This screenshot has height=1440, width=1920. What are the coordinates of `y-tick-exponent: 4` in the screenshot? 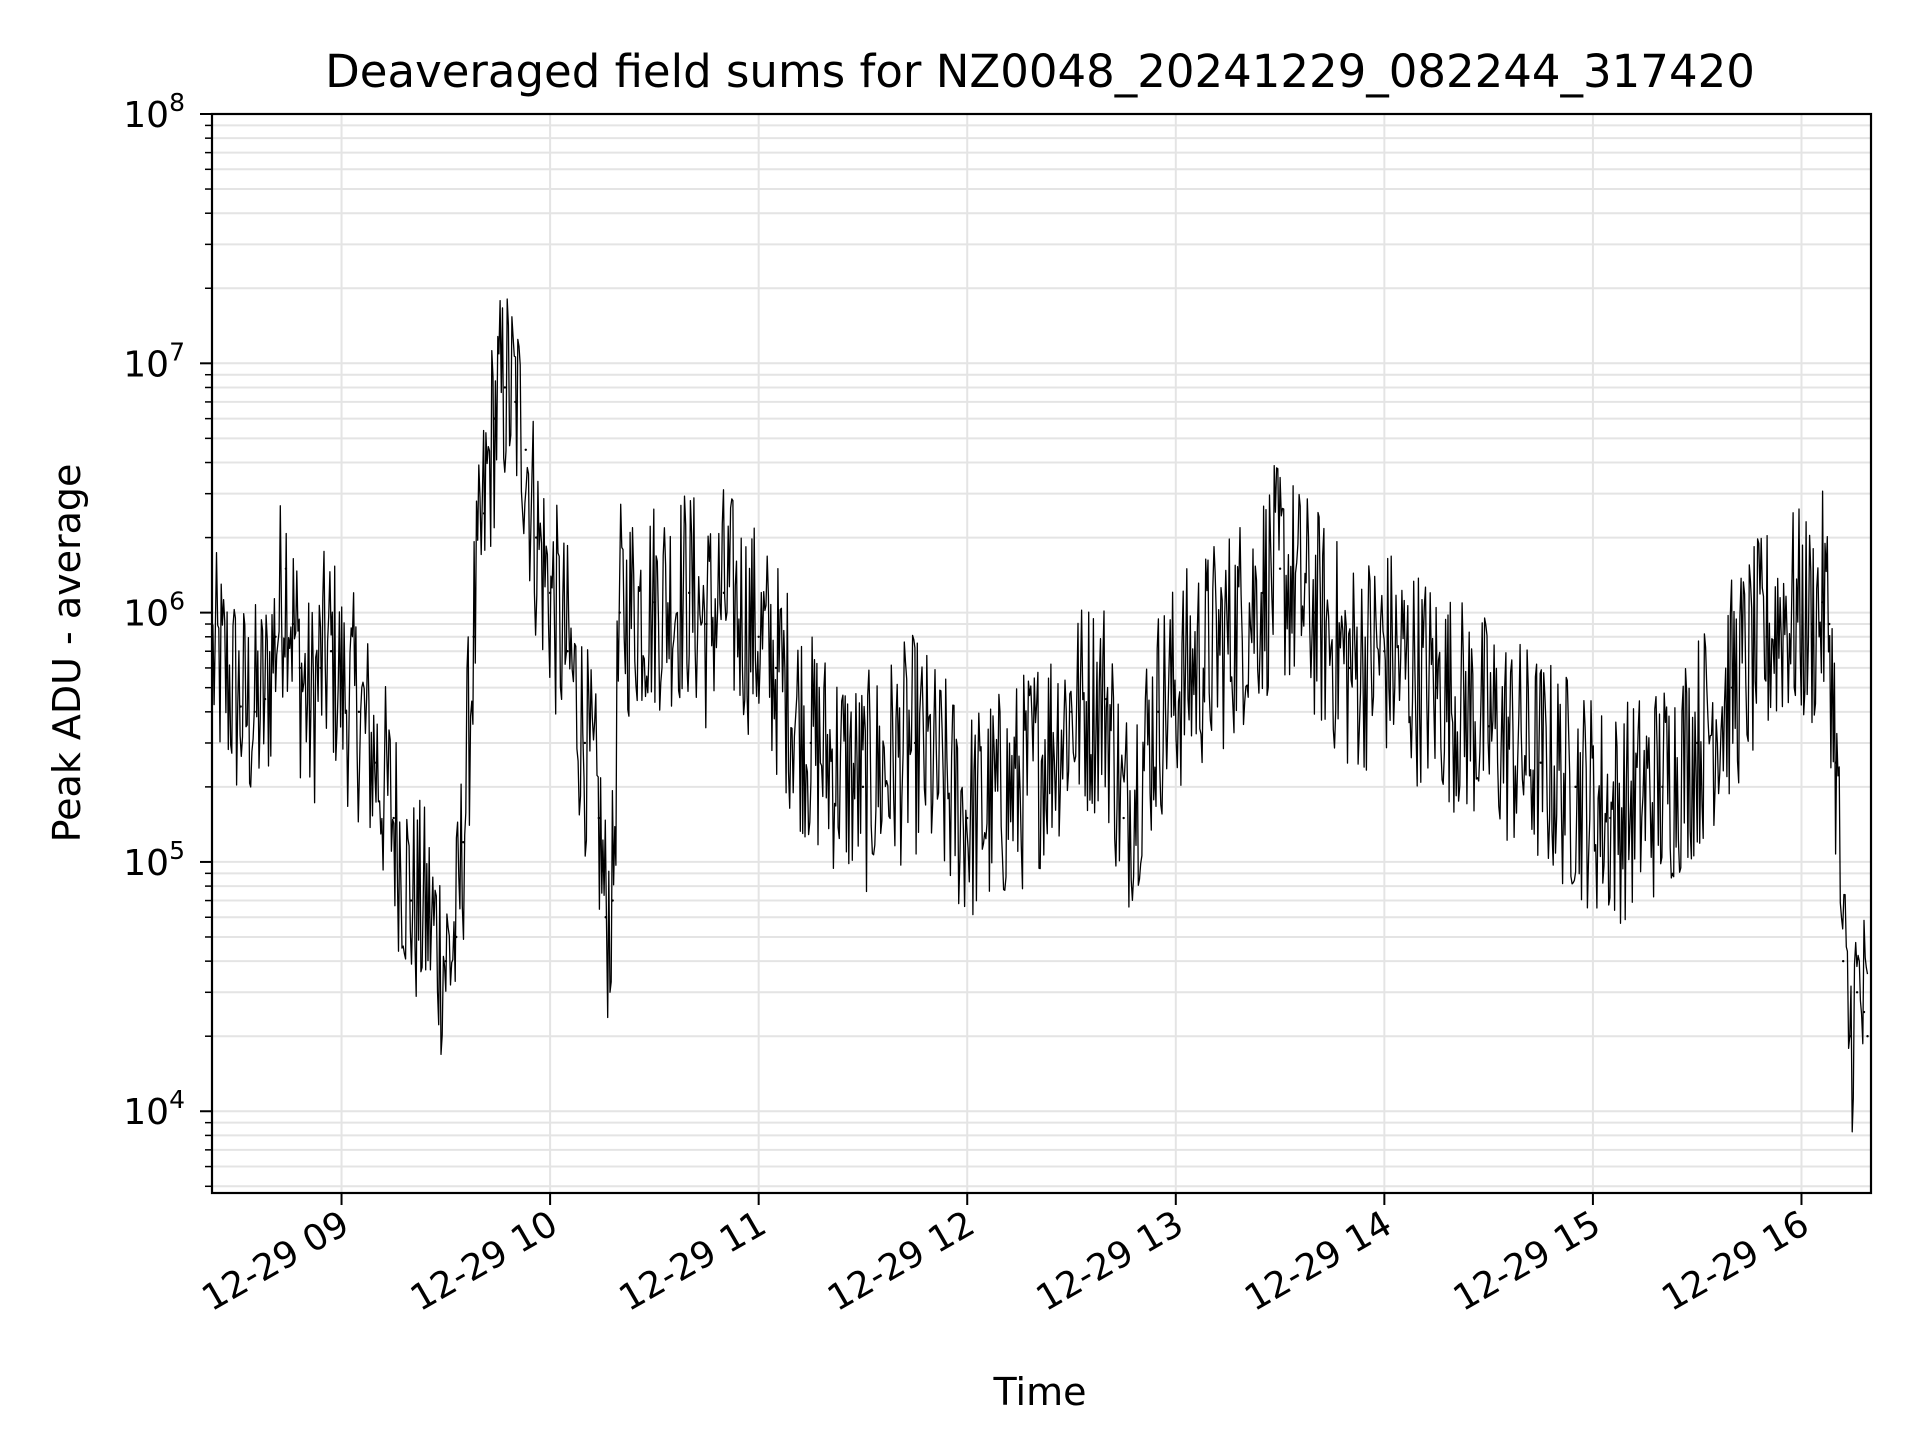 It's located at (177, 1099).